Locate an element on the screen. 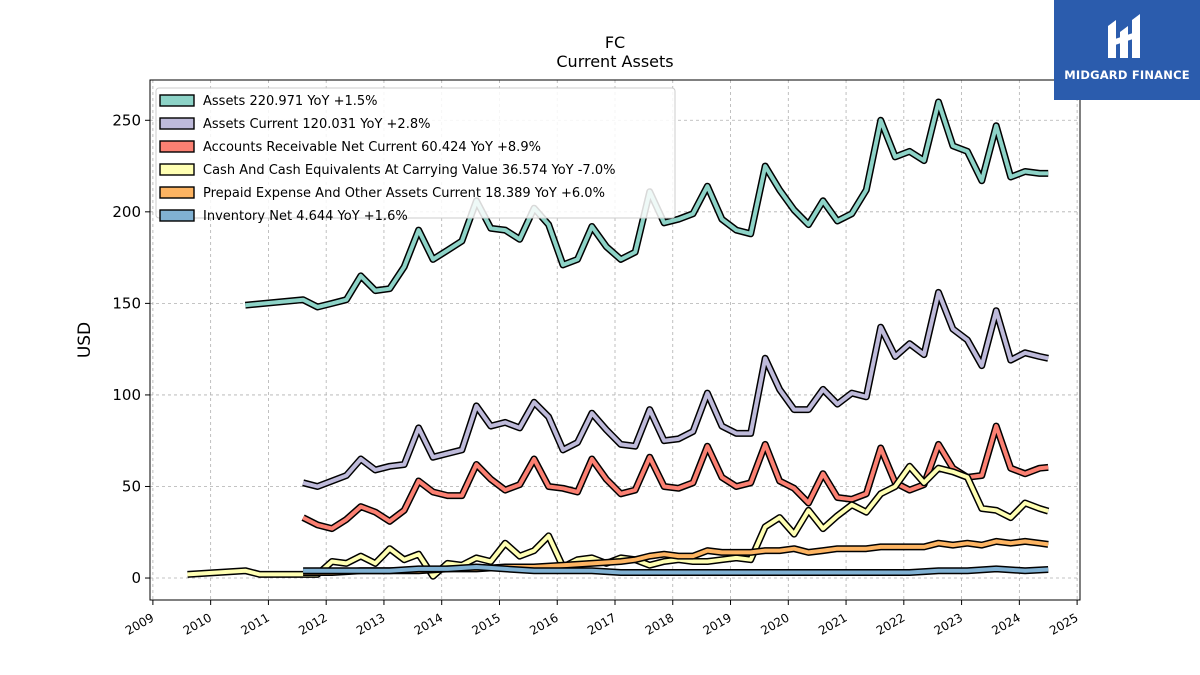 The image size is (1200, 675). x-tick-label: 2022 is located at coordinates (890, 623).